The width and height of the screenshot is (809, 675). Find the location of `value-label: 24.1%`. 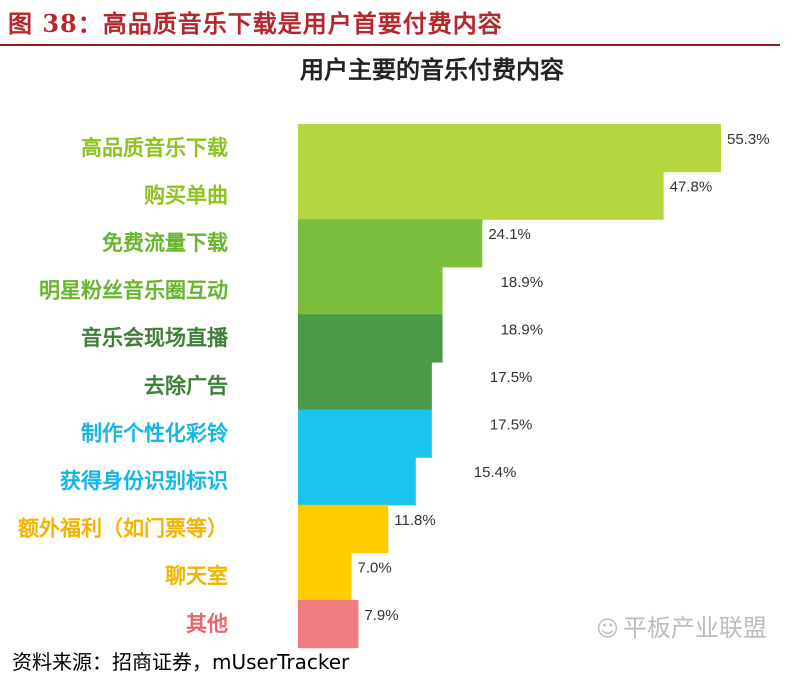

value-label: 24.1% is located at coordinates (509, 234).